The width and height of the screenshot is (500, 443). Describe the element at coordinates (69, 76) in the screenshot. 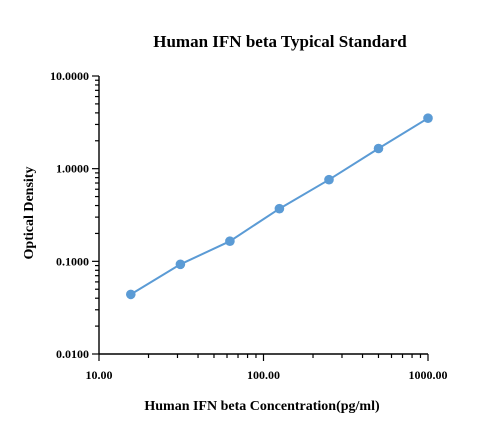

I see `y-tick-label: 10.0000` at that location.